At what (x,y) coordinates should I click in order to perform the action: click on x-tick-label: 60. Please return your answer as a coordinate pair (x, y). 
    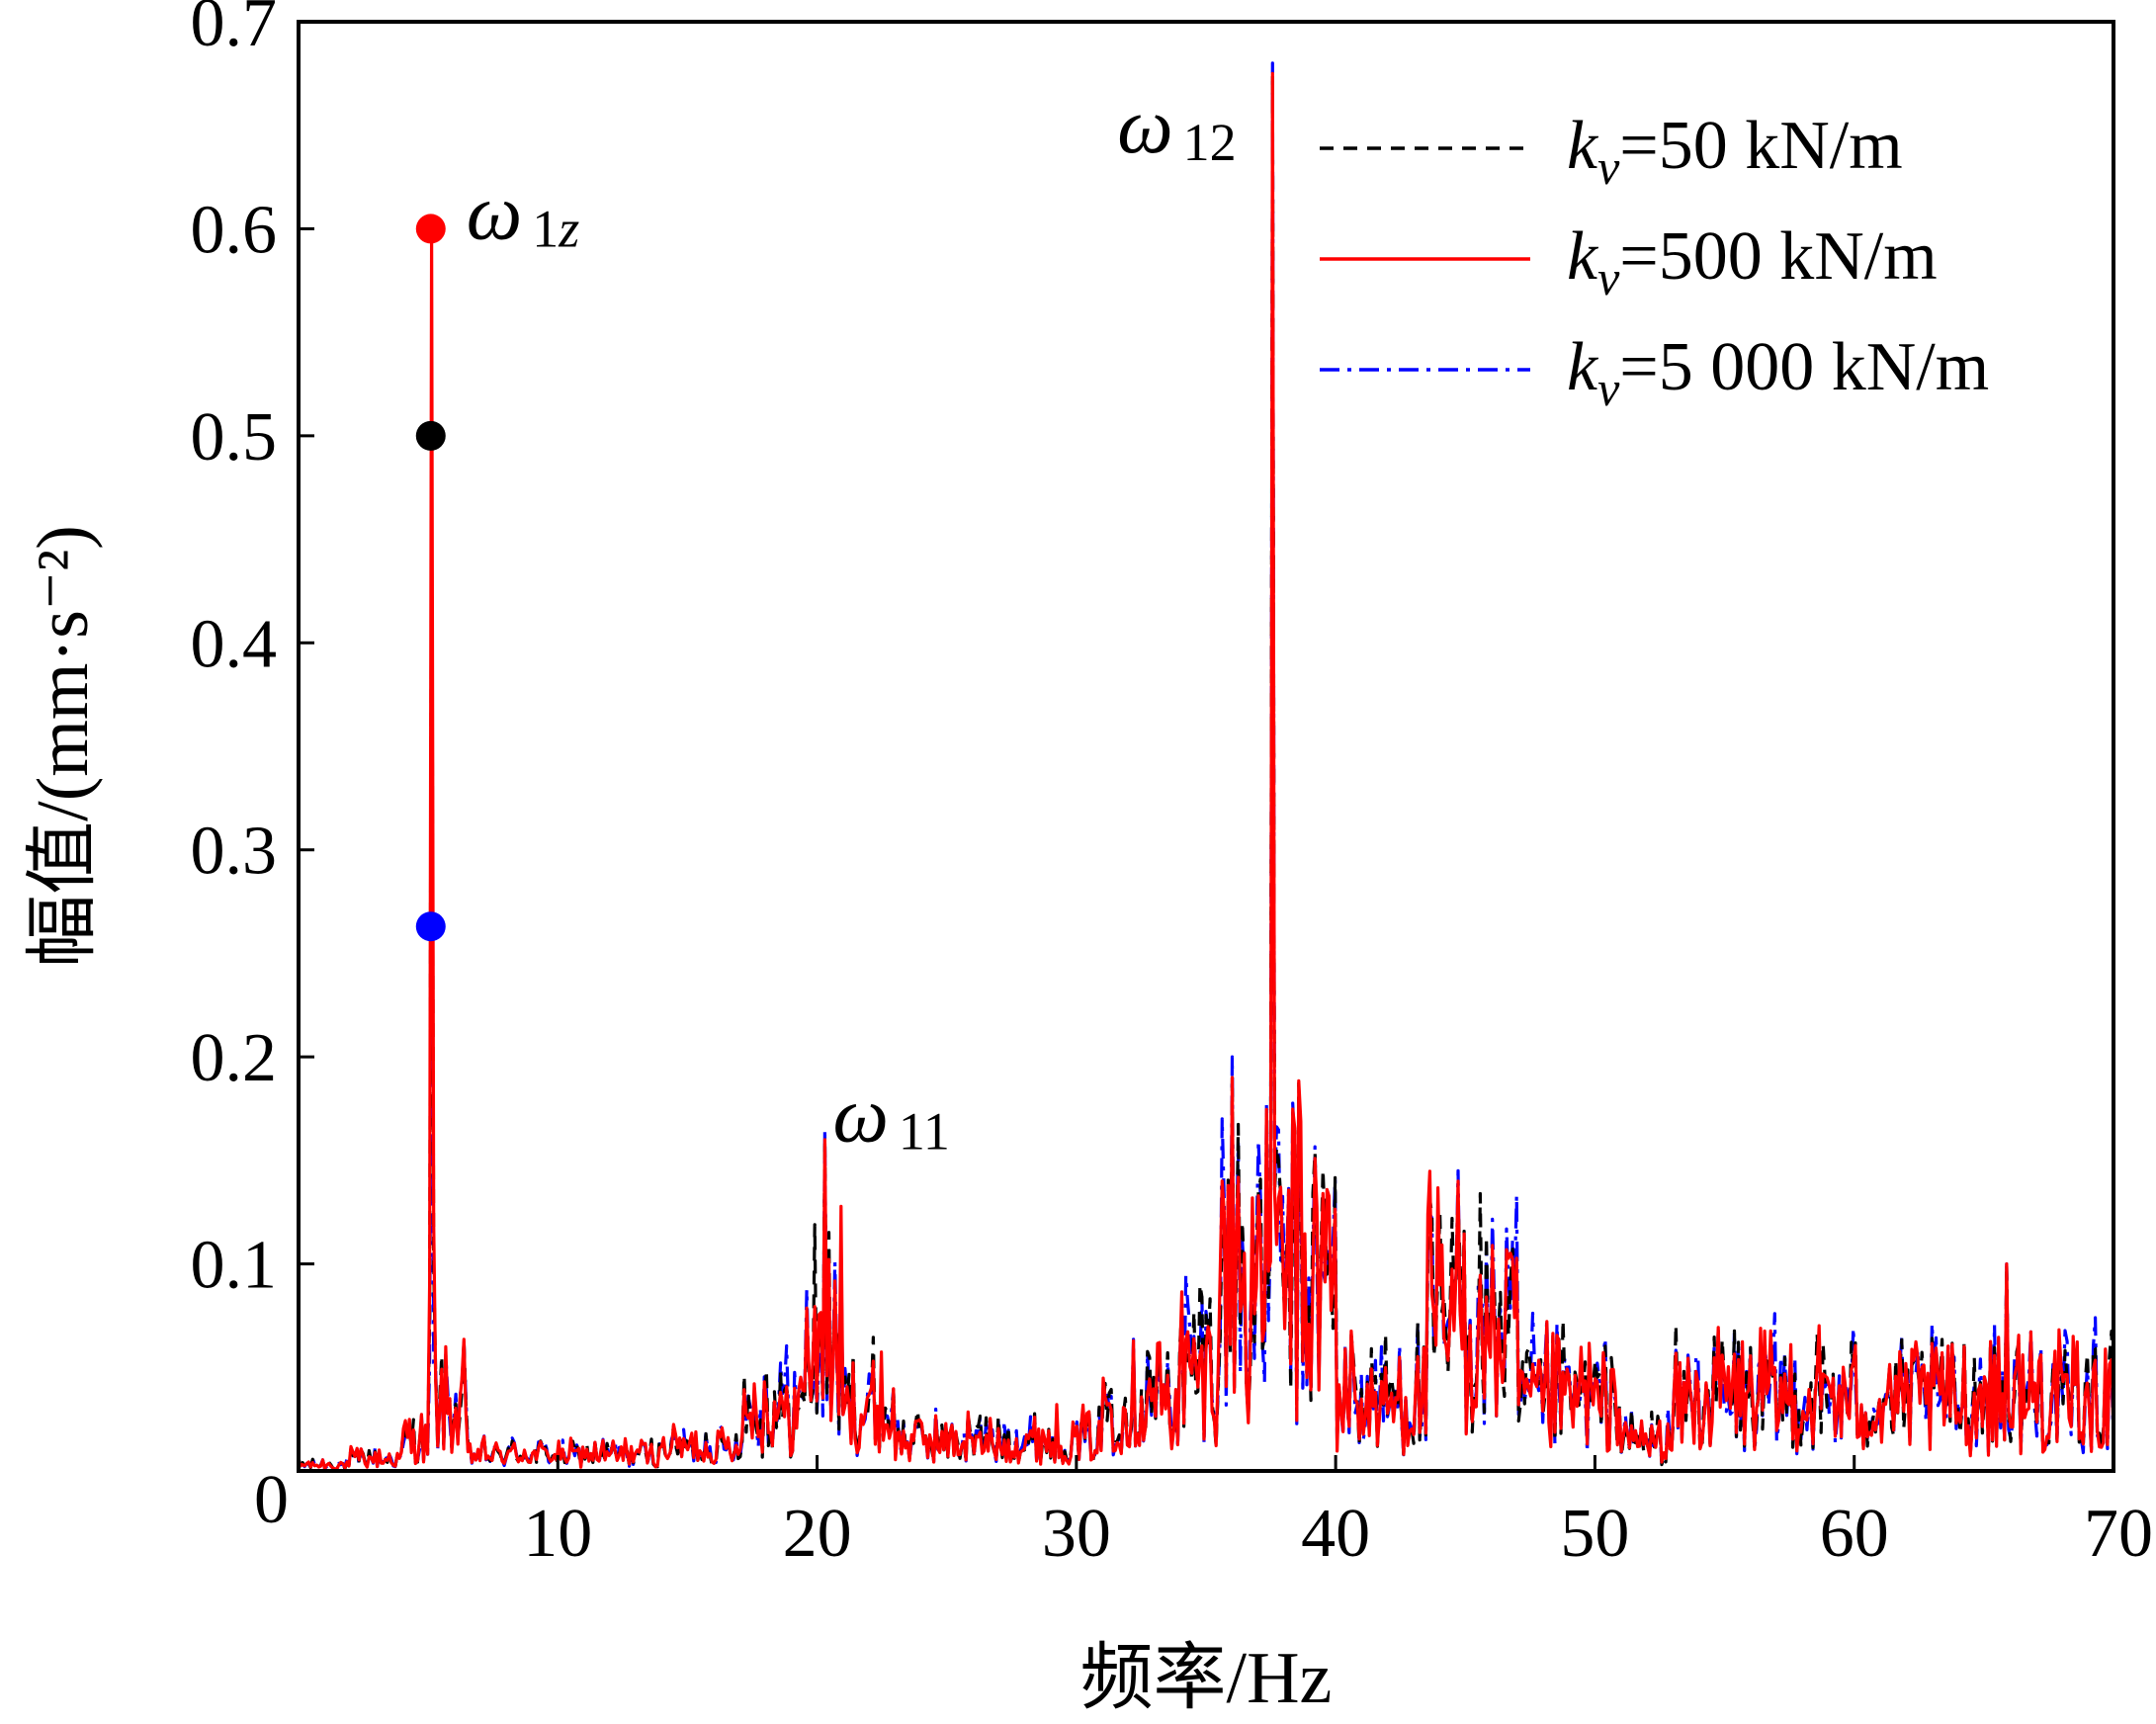
    Looking at the image, I should click on (1854, 1534).